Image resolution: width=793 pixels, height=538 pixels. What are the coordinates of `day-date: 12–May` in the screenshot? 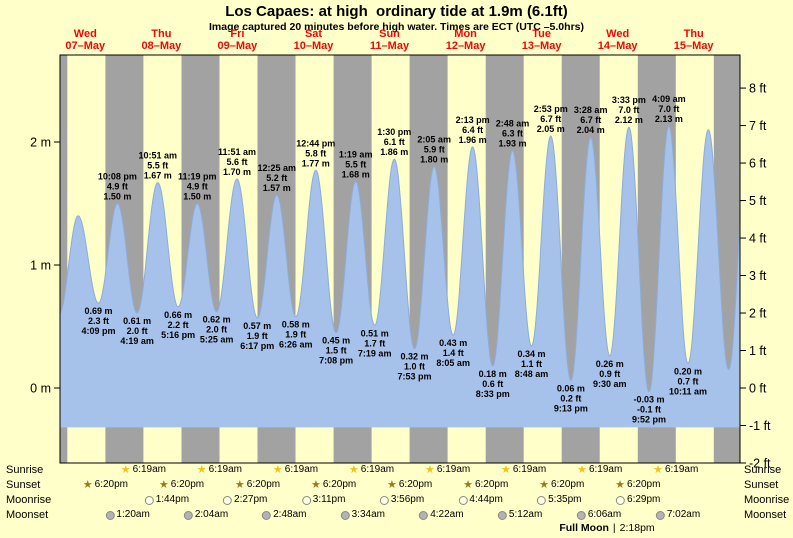 It's located at (465, 46).